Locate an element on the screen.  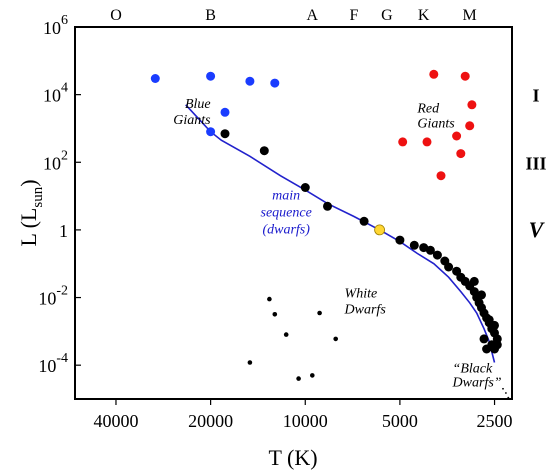
x-axis-title: T (K) is located at coordinates (292, 457).